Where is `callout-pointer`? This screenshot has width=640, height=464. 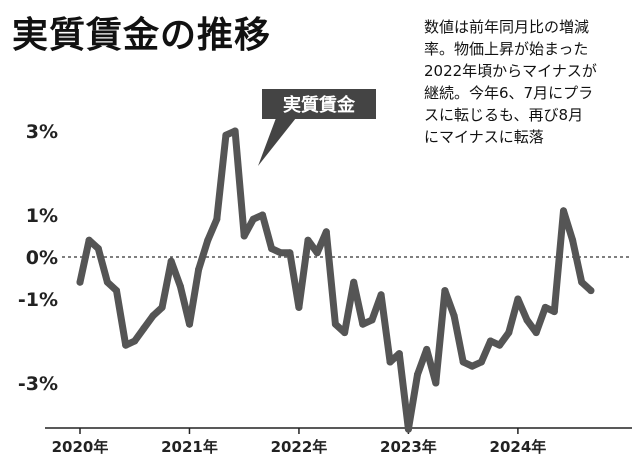
callout-pointer is located at coordinates (277, 142).